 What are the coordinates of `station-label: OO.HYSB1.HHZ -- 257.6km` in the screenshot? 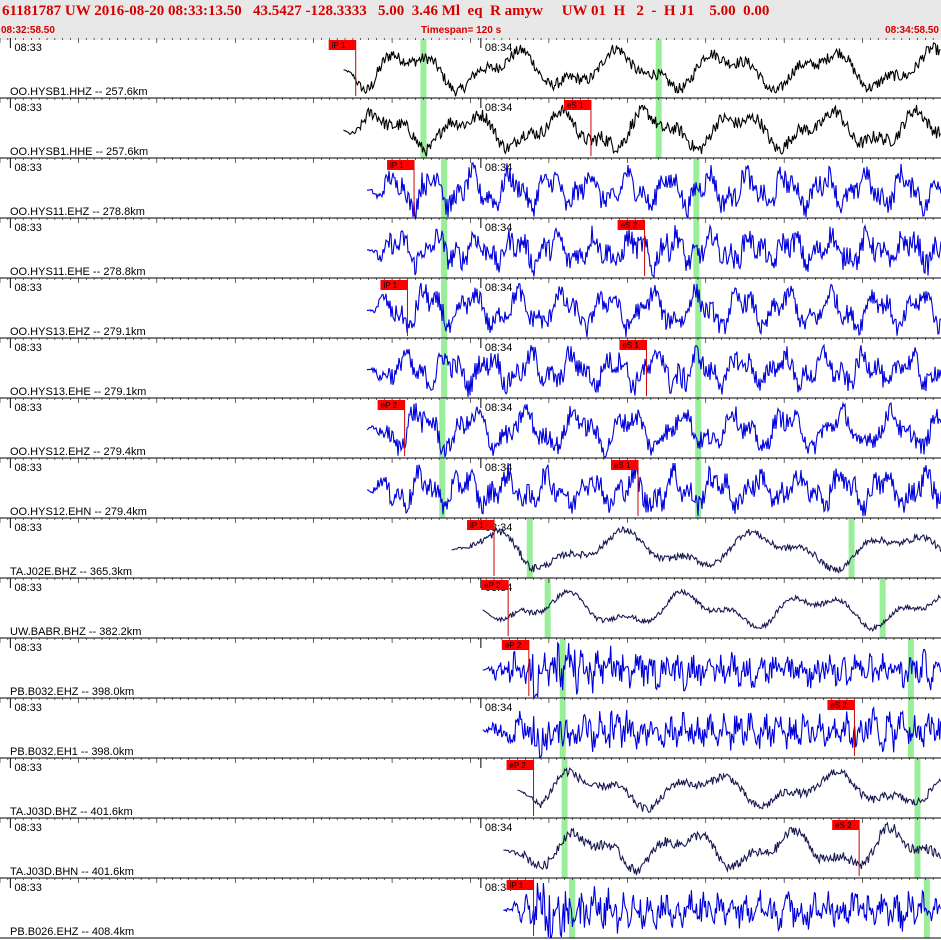 It's located at (79, 92).